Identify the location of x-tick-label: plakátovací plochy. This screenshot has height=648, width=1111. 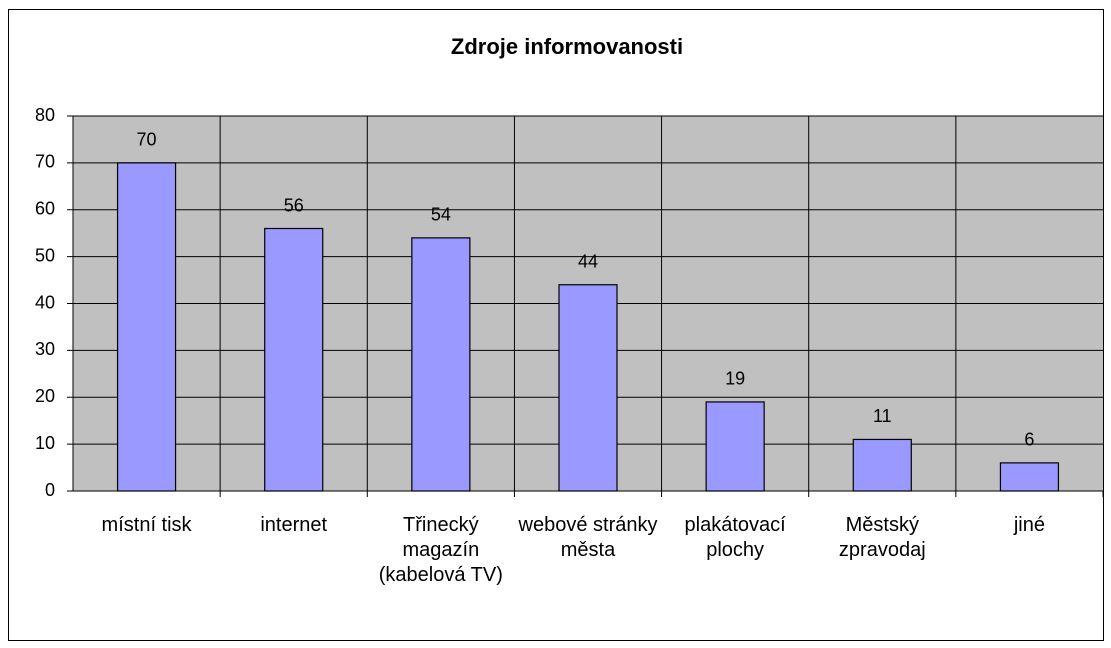
(735, 537).